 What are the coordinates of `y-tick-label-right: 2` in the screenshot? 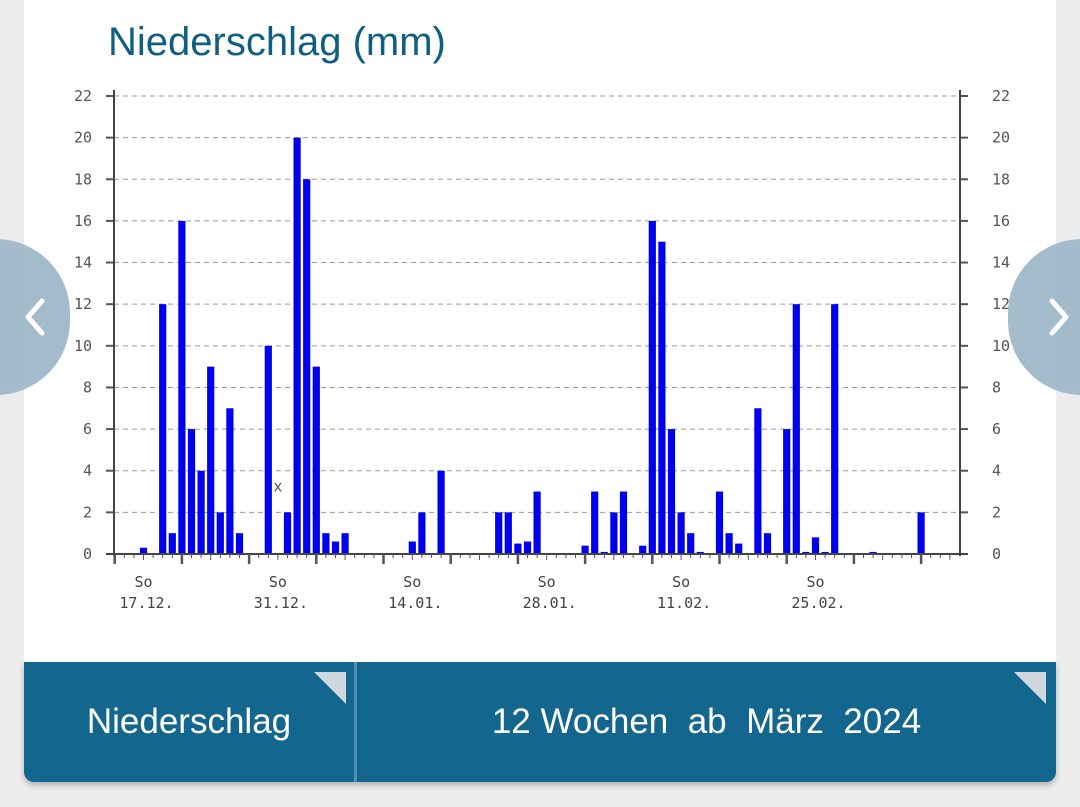 It's located at (996, 512).